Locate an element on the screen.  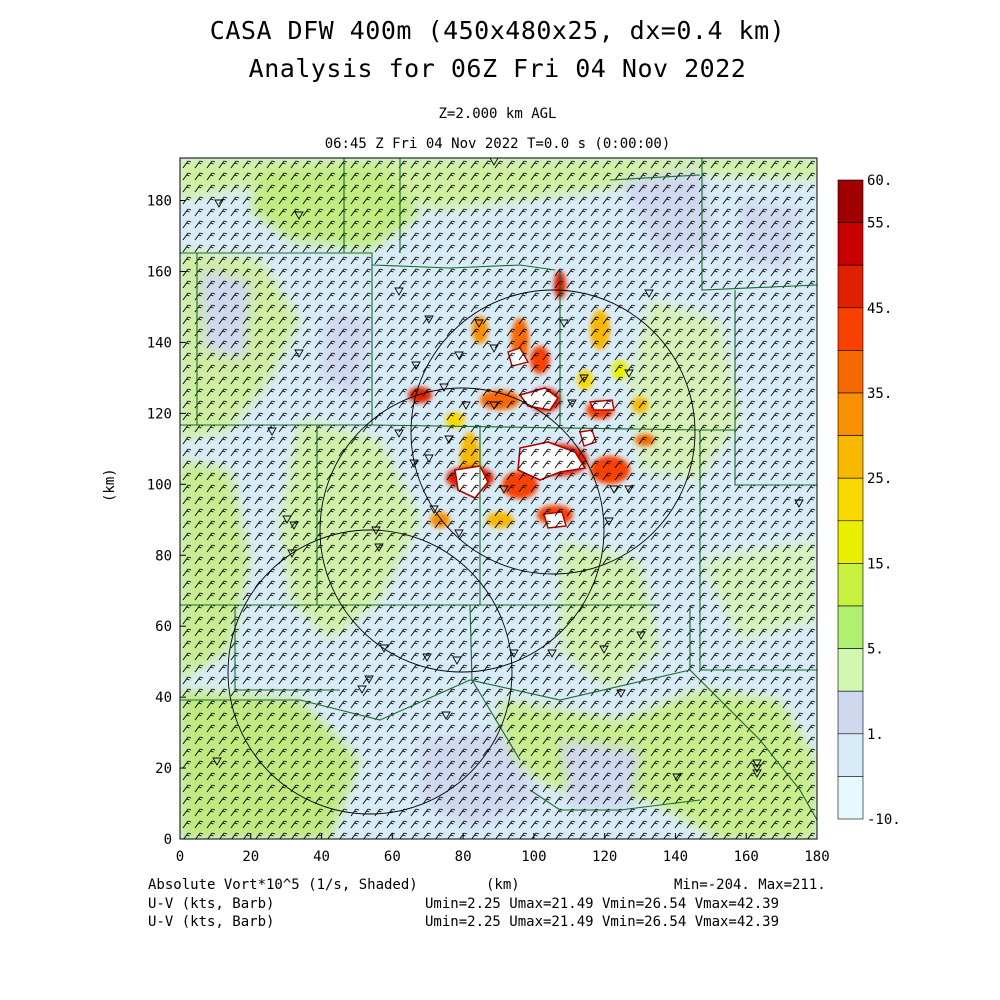
x-axis: 0 20 40 60 80 100 120 140 160 180 is located at coordinates (503, 849).